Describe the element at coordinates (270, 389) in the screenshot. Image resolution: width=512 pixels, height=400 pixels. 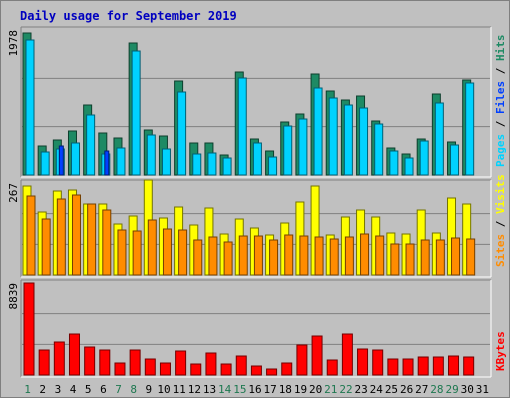
I see `day-label-17: 17` at that location.